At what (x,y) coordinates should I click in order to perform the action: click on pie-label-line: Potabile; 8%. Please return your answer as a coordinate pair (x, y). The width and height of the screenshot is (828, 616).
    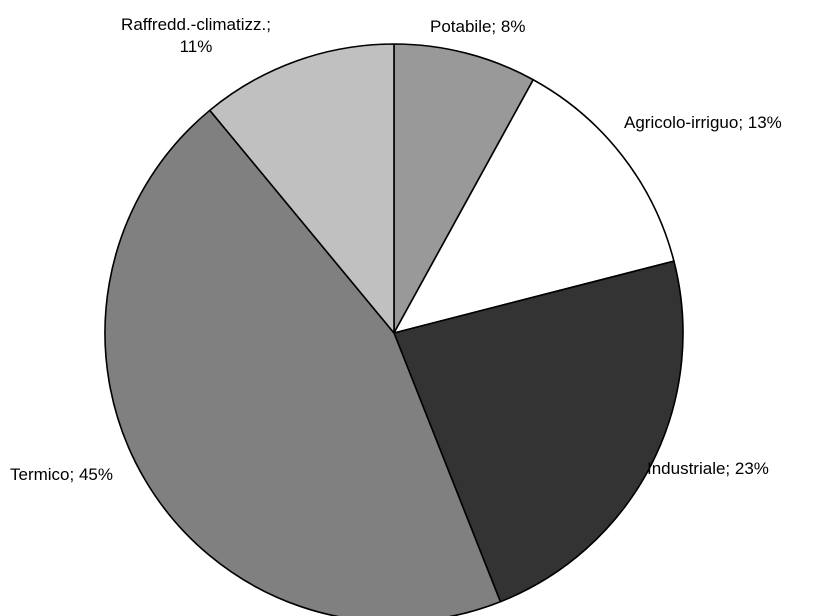
    Looking at the image, I should click on (477, 26).